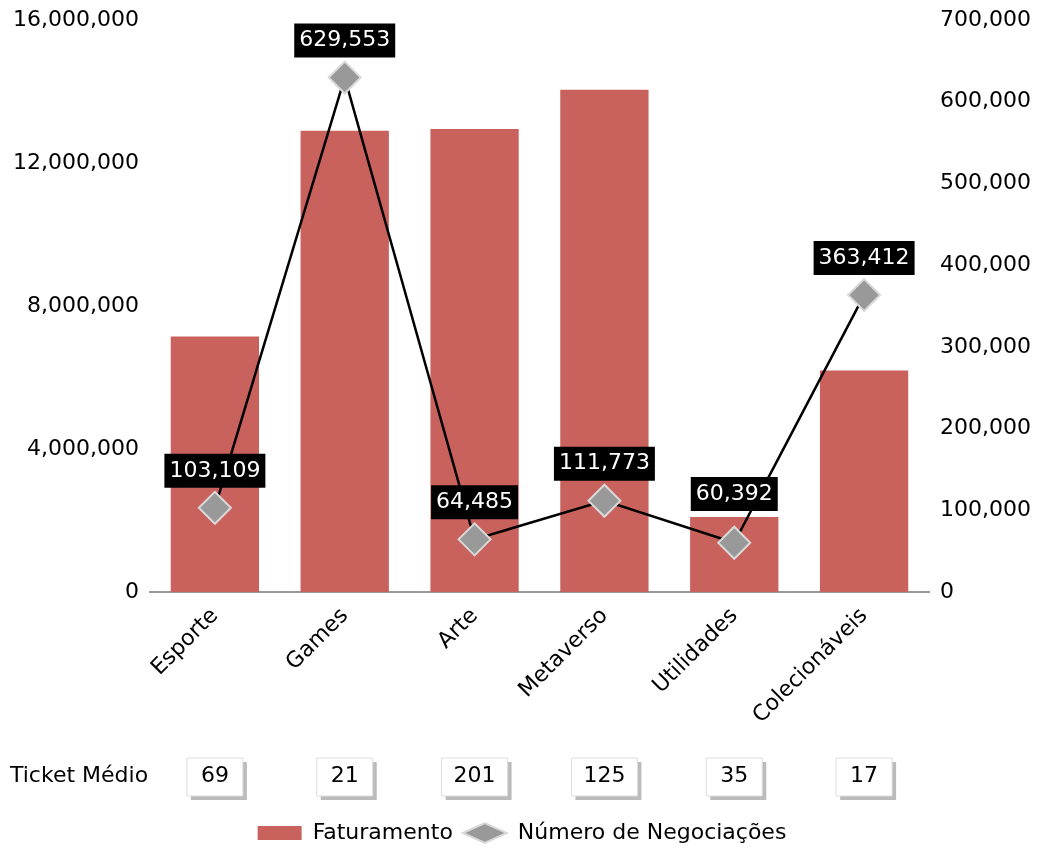 The height and width of the screenshot is (854, 1044). Describe the element at coordinates (864, 256) in the screenshot. I see `data-label: 363,412` at that location.